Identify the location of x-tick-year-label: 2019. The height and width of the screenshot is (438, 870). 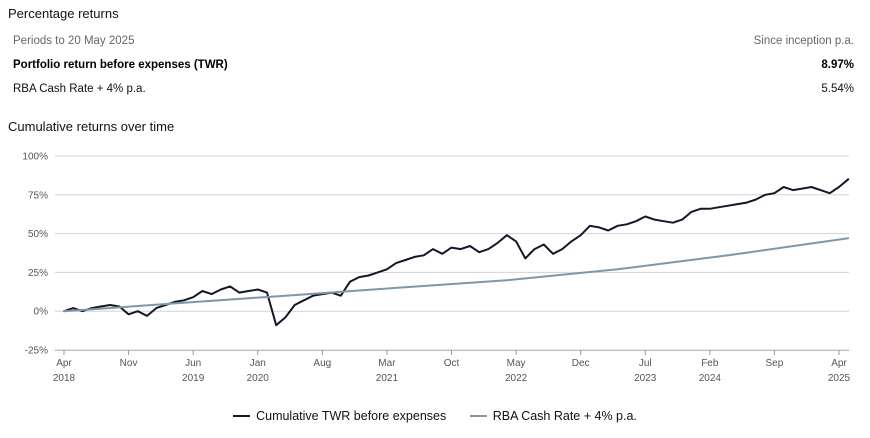
(193, 378).